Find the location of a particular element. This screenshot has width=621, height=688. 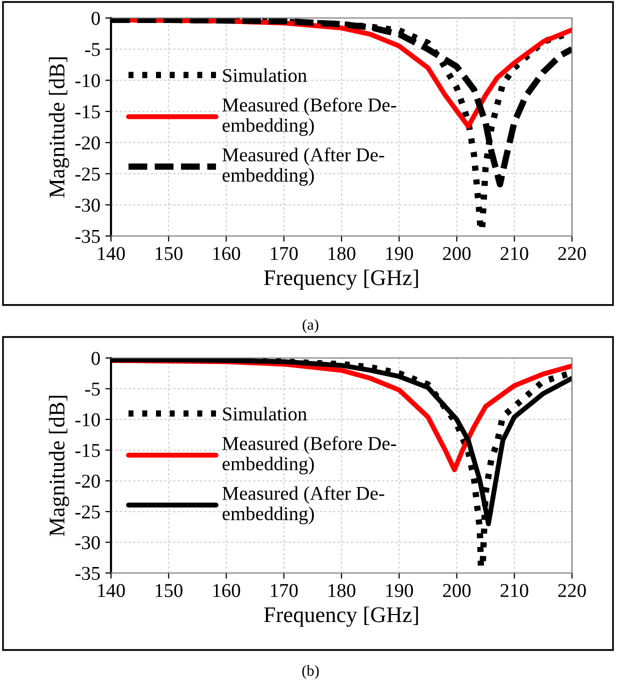

text: (a) is located at coordinates (310, 326).